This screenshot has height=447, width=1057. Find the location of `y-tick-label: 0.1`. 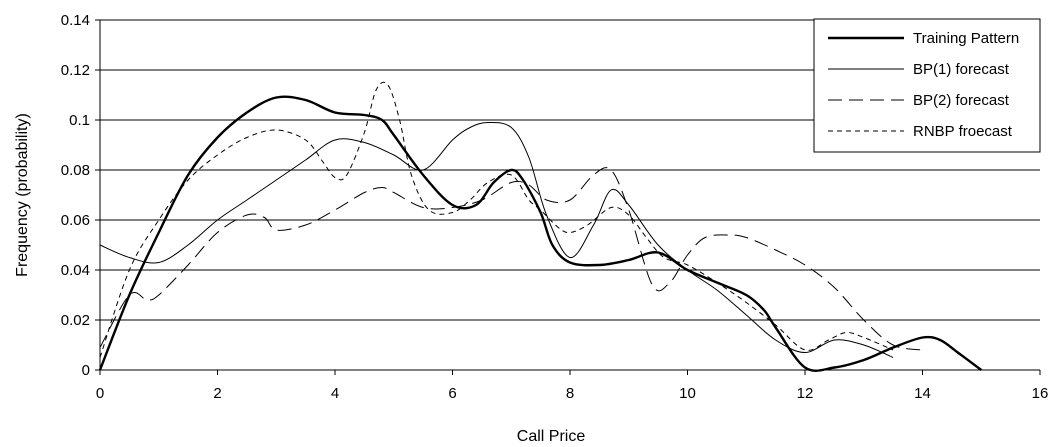

y-tick-label: 0.1 is located at coordinates (79, 120).